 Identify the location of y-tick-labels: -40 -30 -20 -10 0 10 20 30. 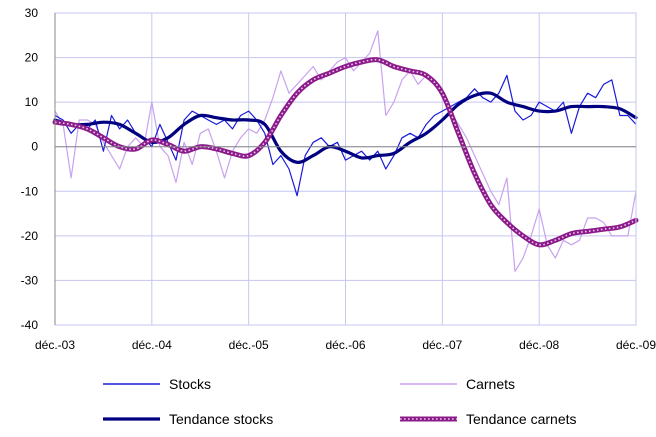
(30, 169).